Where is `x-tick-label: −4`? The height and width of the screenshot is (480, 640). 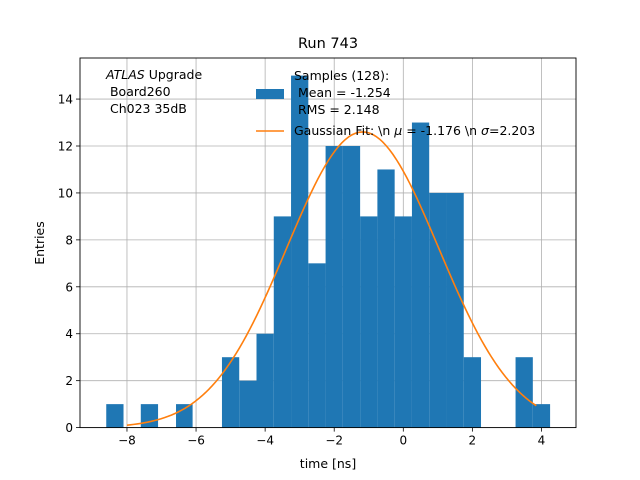
x-tick-label: −4 is located at coordinates (265, 441).